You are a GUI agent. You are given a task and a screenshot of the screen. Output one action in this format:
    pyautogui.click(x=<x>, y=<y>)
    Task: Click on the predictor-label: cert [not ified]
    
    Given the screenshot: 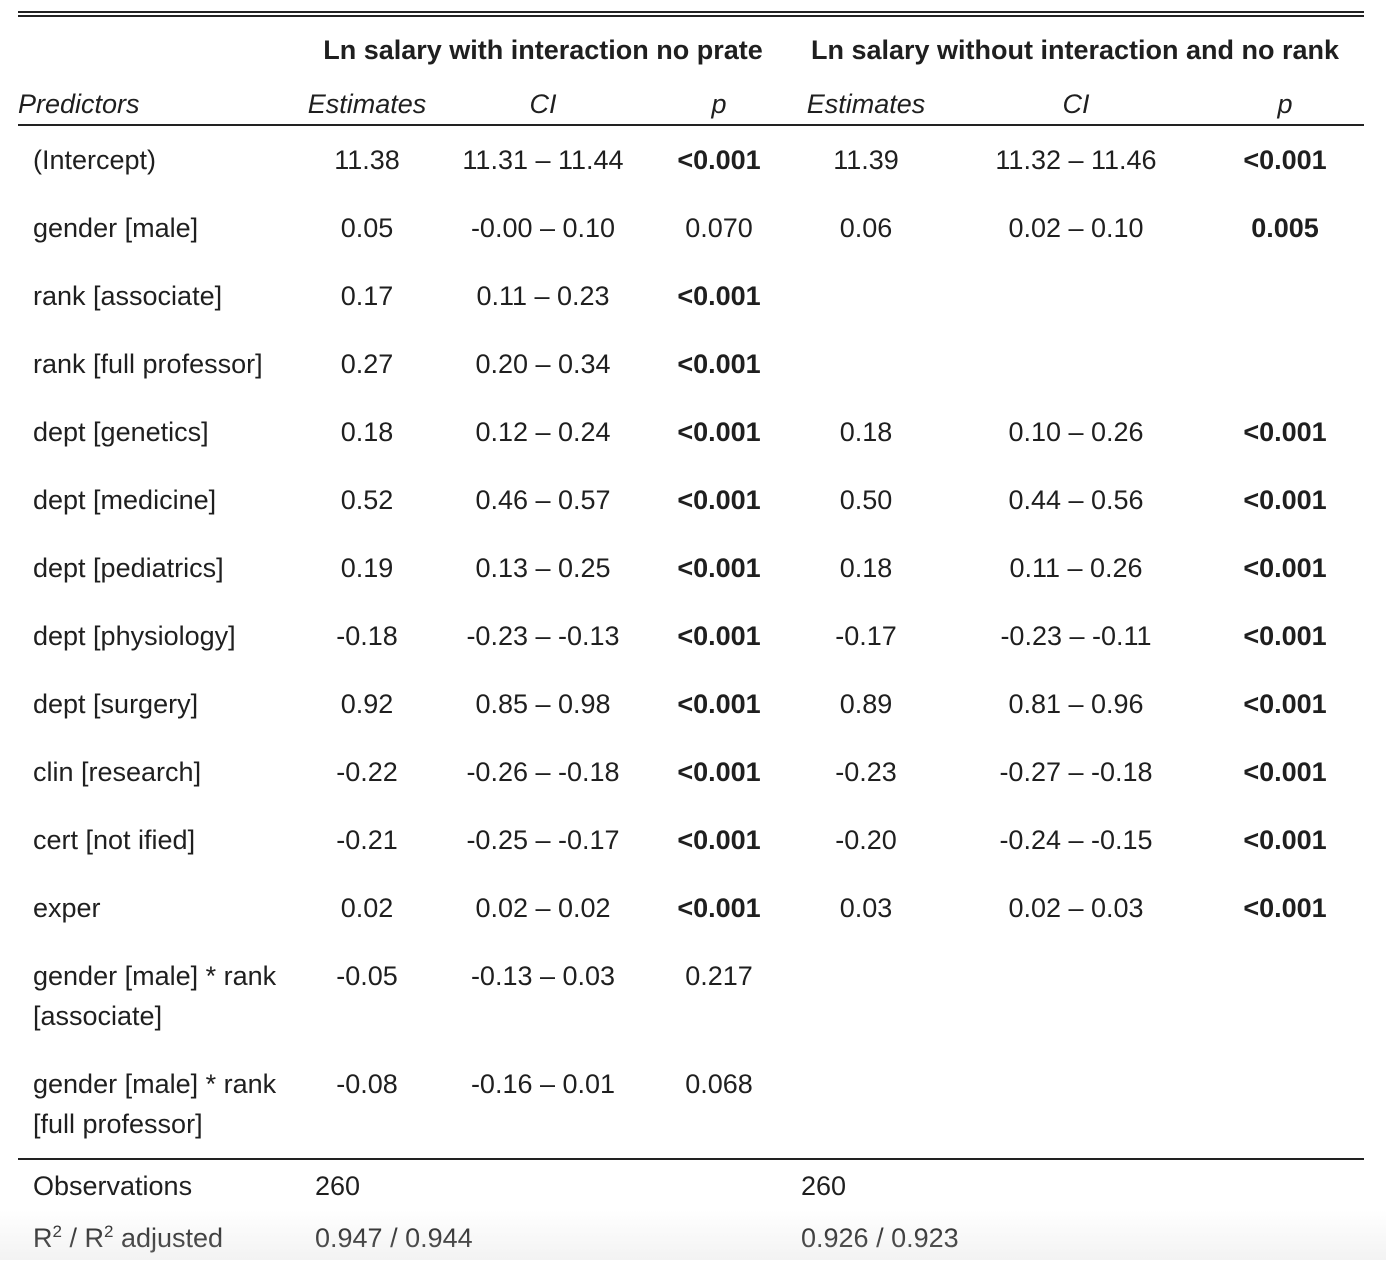 What is the action you would take?
    pyautogui.click(x=114, y=840)
    